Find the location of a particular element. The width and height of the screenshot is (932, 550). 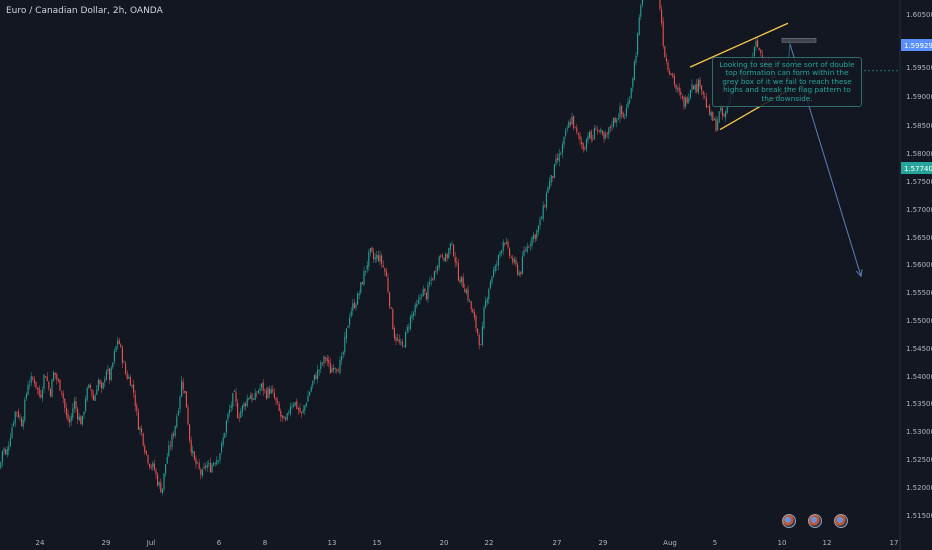

price-tick-label: 1.54000 is located at coordinates (919, 377).